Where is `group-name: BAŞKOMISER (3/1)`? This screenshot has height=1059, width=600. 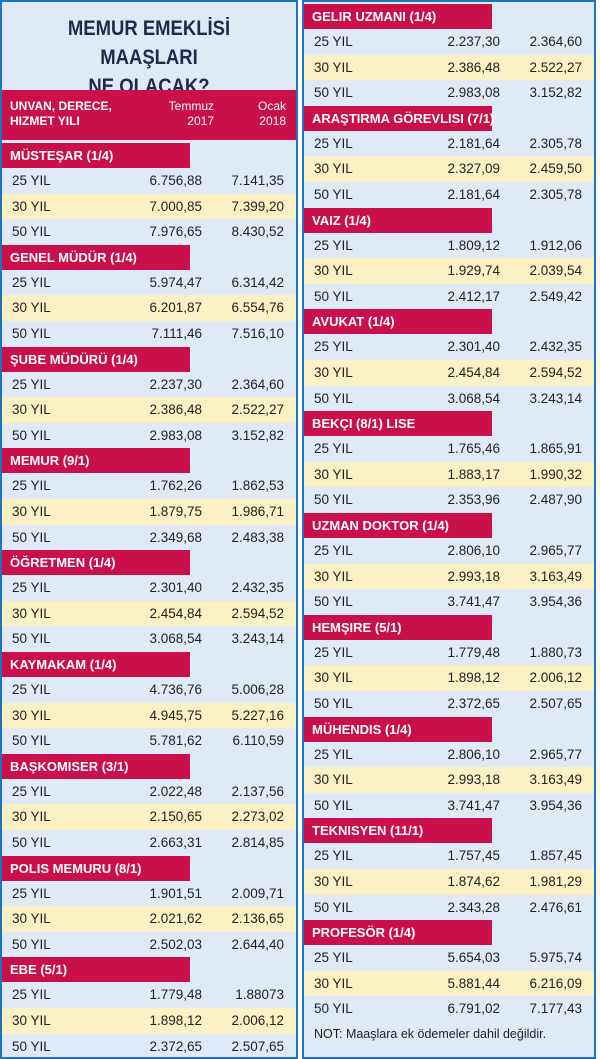 group-name: BAŞKOMISER (3/1) is located at coordinates (96, 766).